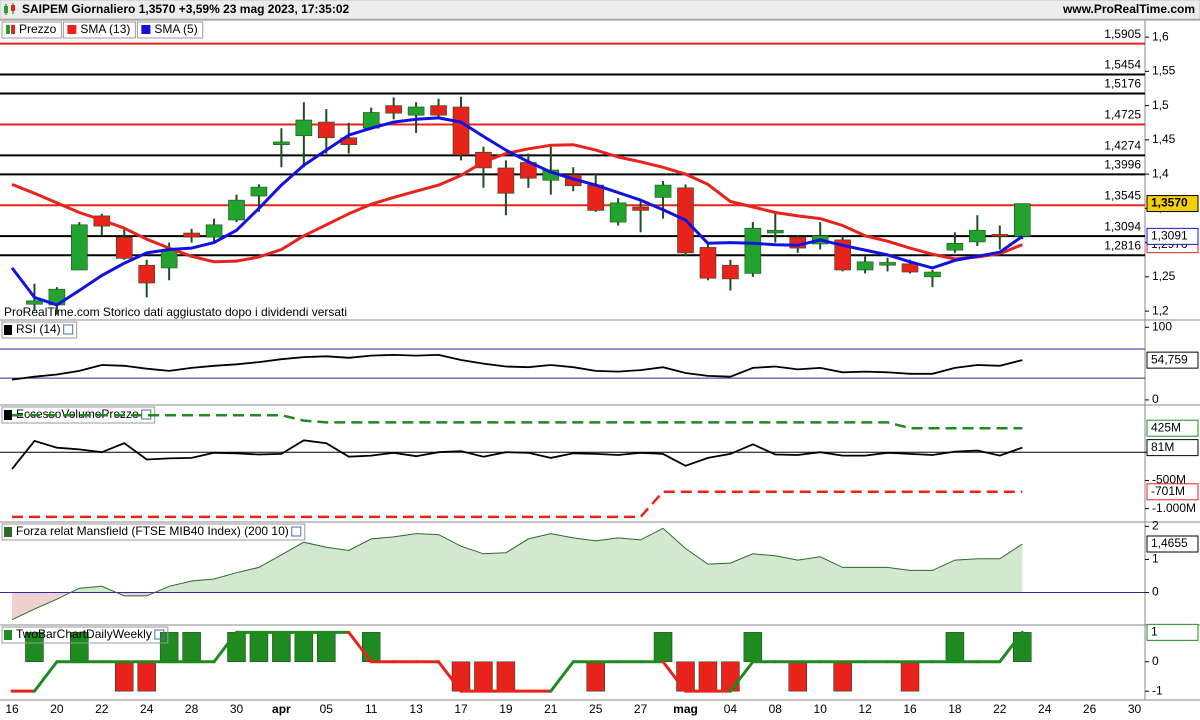 The image size is (1200, 720). What do you see at coordinates (327, 709) in the screenshot?
I see `x-tick-label: 05` at bounding box center [327, 709].